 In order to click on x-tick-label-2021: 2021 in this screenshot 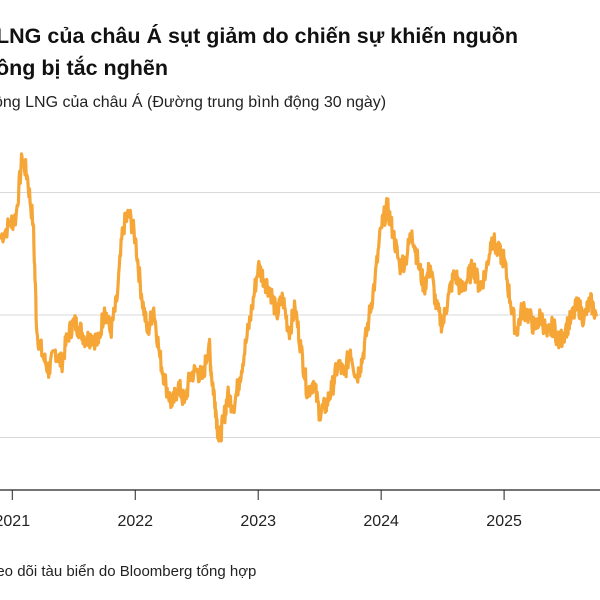, I will do `click(15, 521)`.